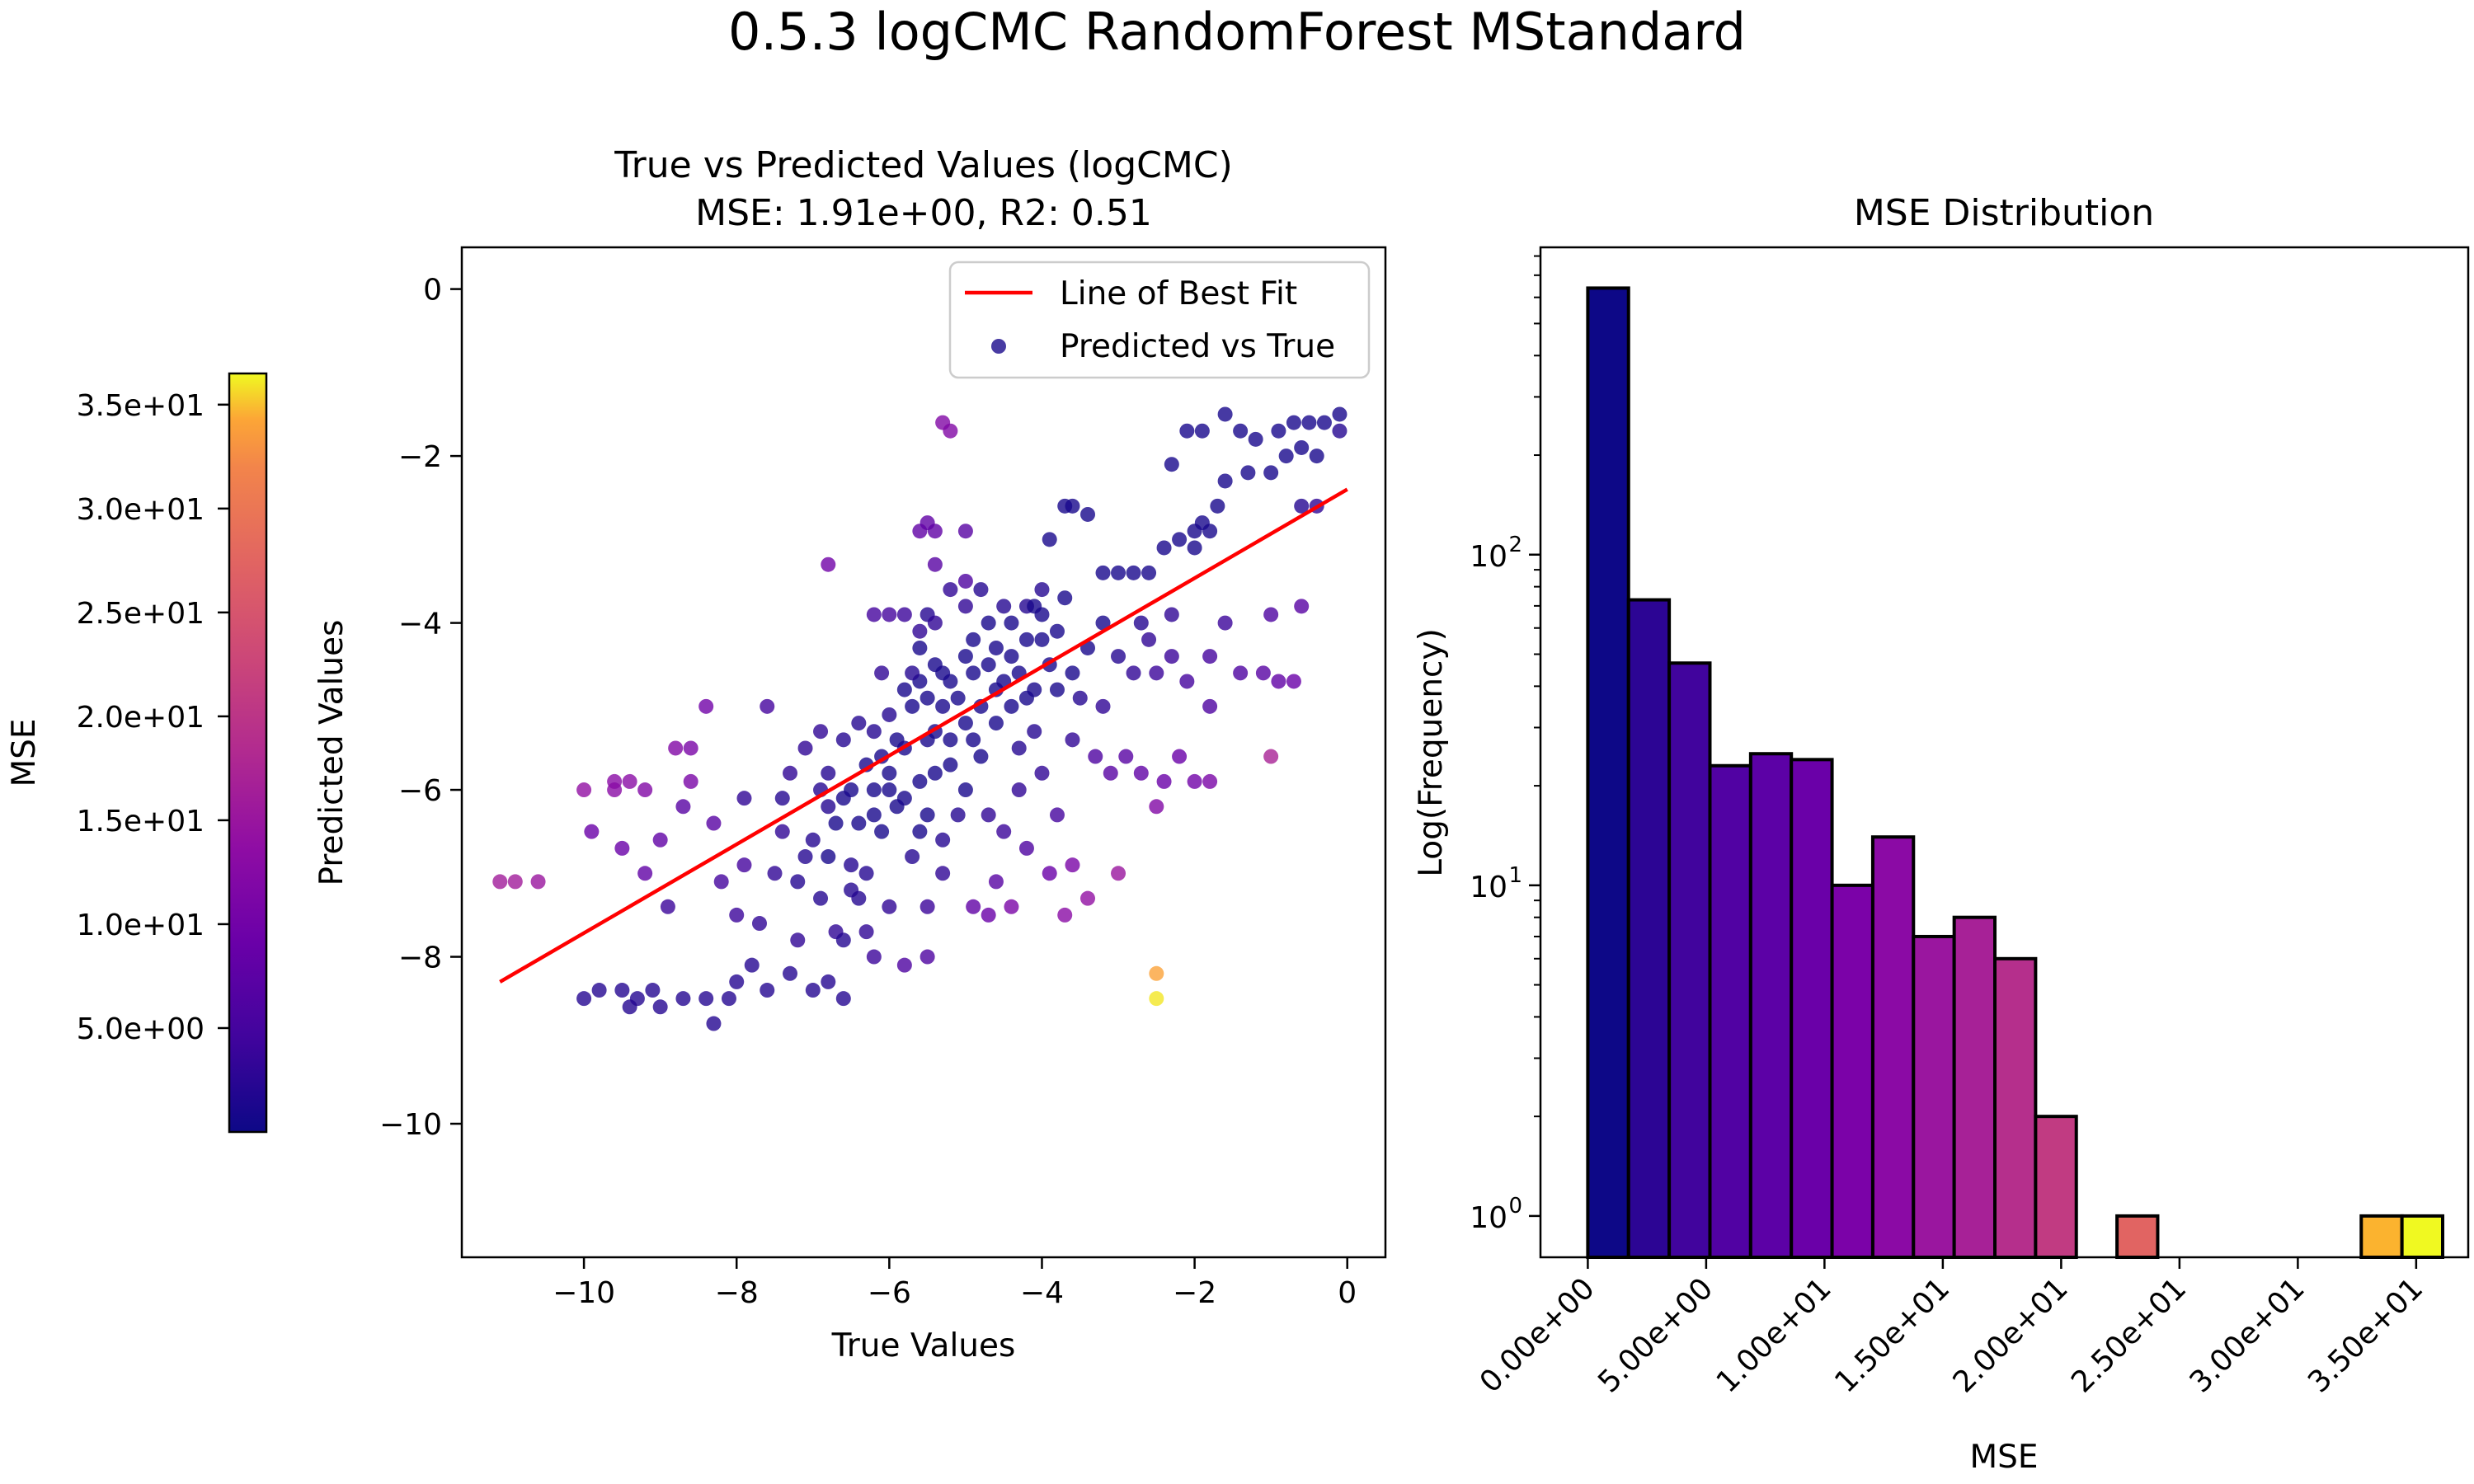 This screenshot has width=2474, height=1484. What do you see at coordinates (248, 753) in the screenshot?
I see `colorbar-gradient` at bounding box center [248, 753].